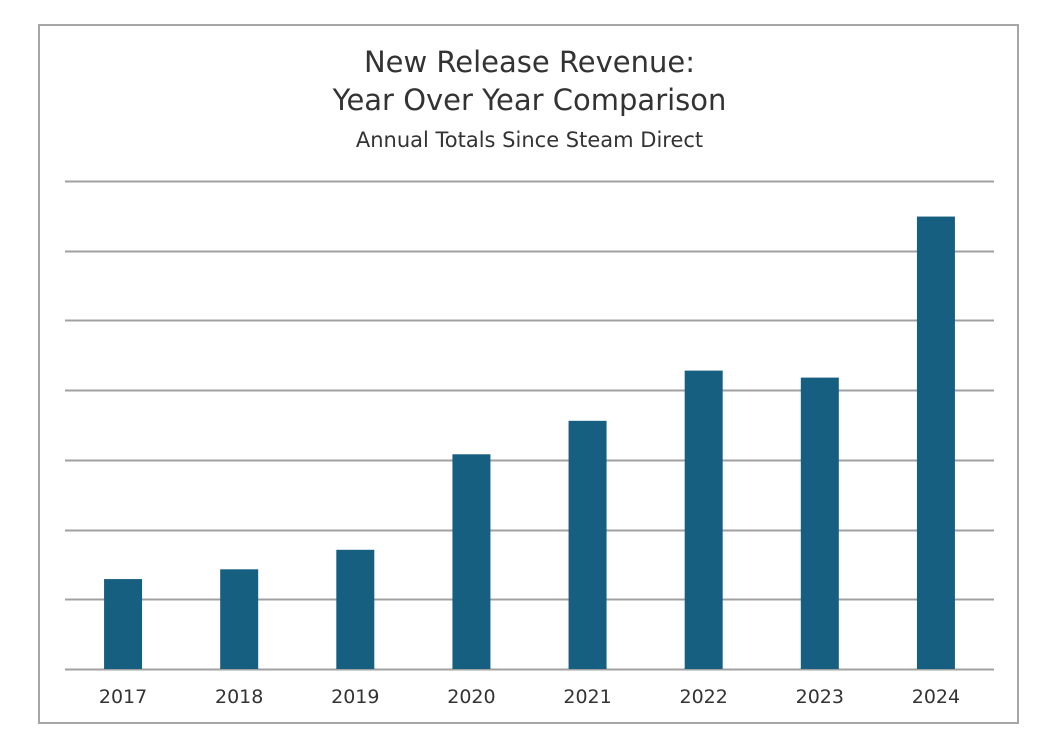 Image resolution: width=1059 pixels, height=749 pixels. I want to click on x-tick-label-2019: 2019, so click(355, 697).